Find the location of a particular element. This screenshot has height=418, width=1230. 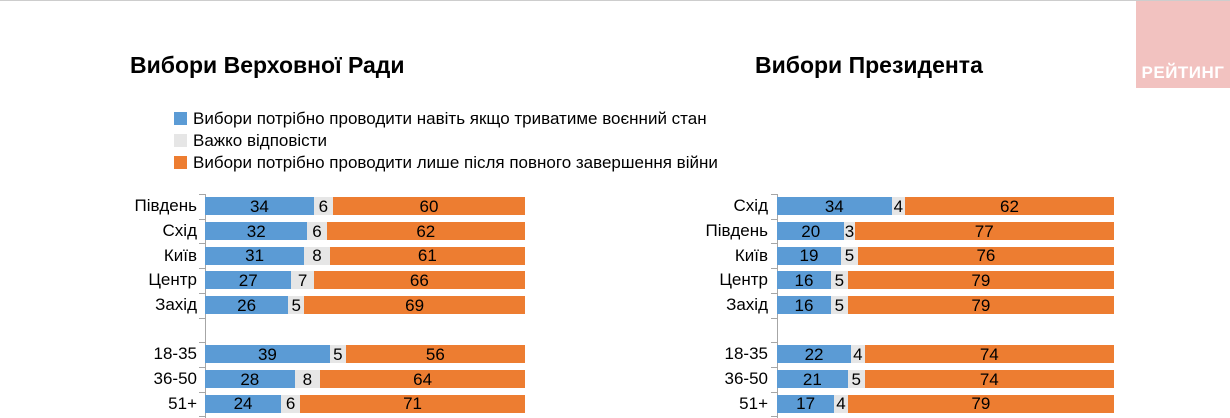

bar-row: 36-50 28 8 64 is located at coordinates (327, 379).